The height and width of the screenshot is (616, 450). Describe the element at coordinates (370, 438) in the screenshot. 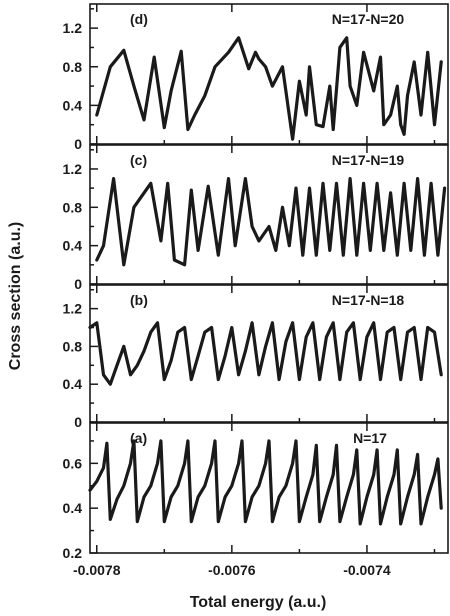

I see `panel-title: N=17` at that location.